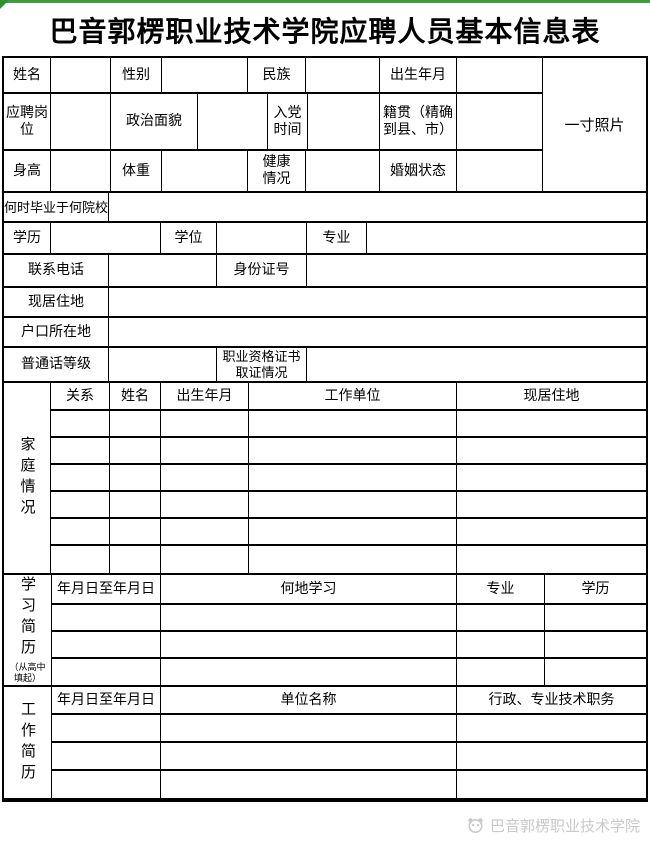  Describe the element at coordinates (476, 364) in the screenshot. I see `vocational-cert-value-cell` at that location.